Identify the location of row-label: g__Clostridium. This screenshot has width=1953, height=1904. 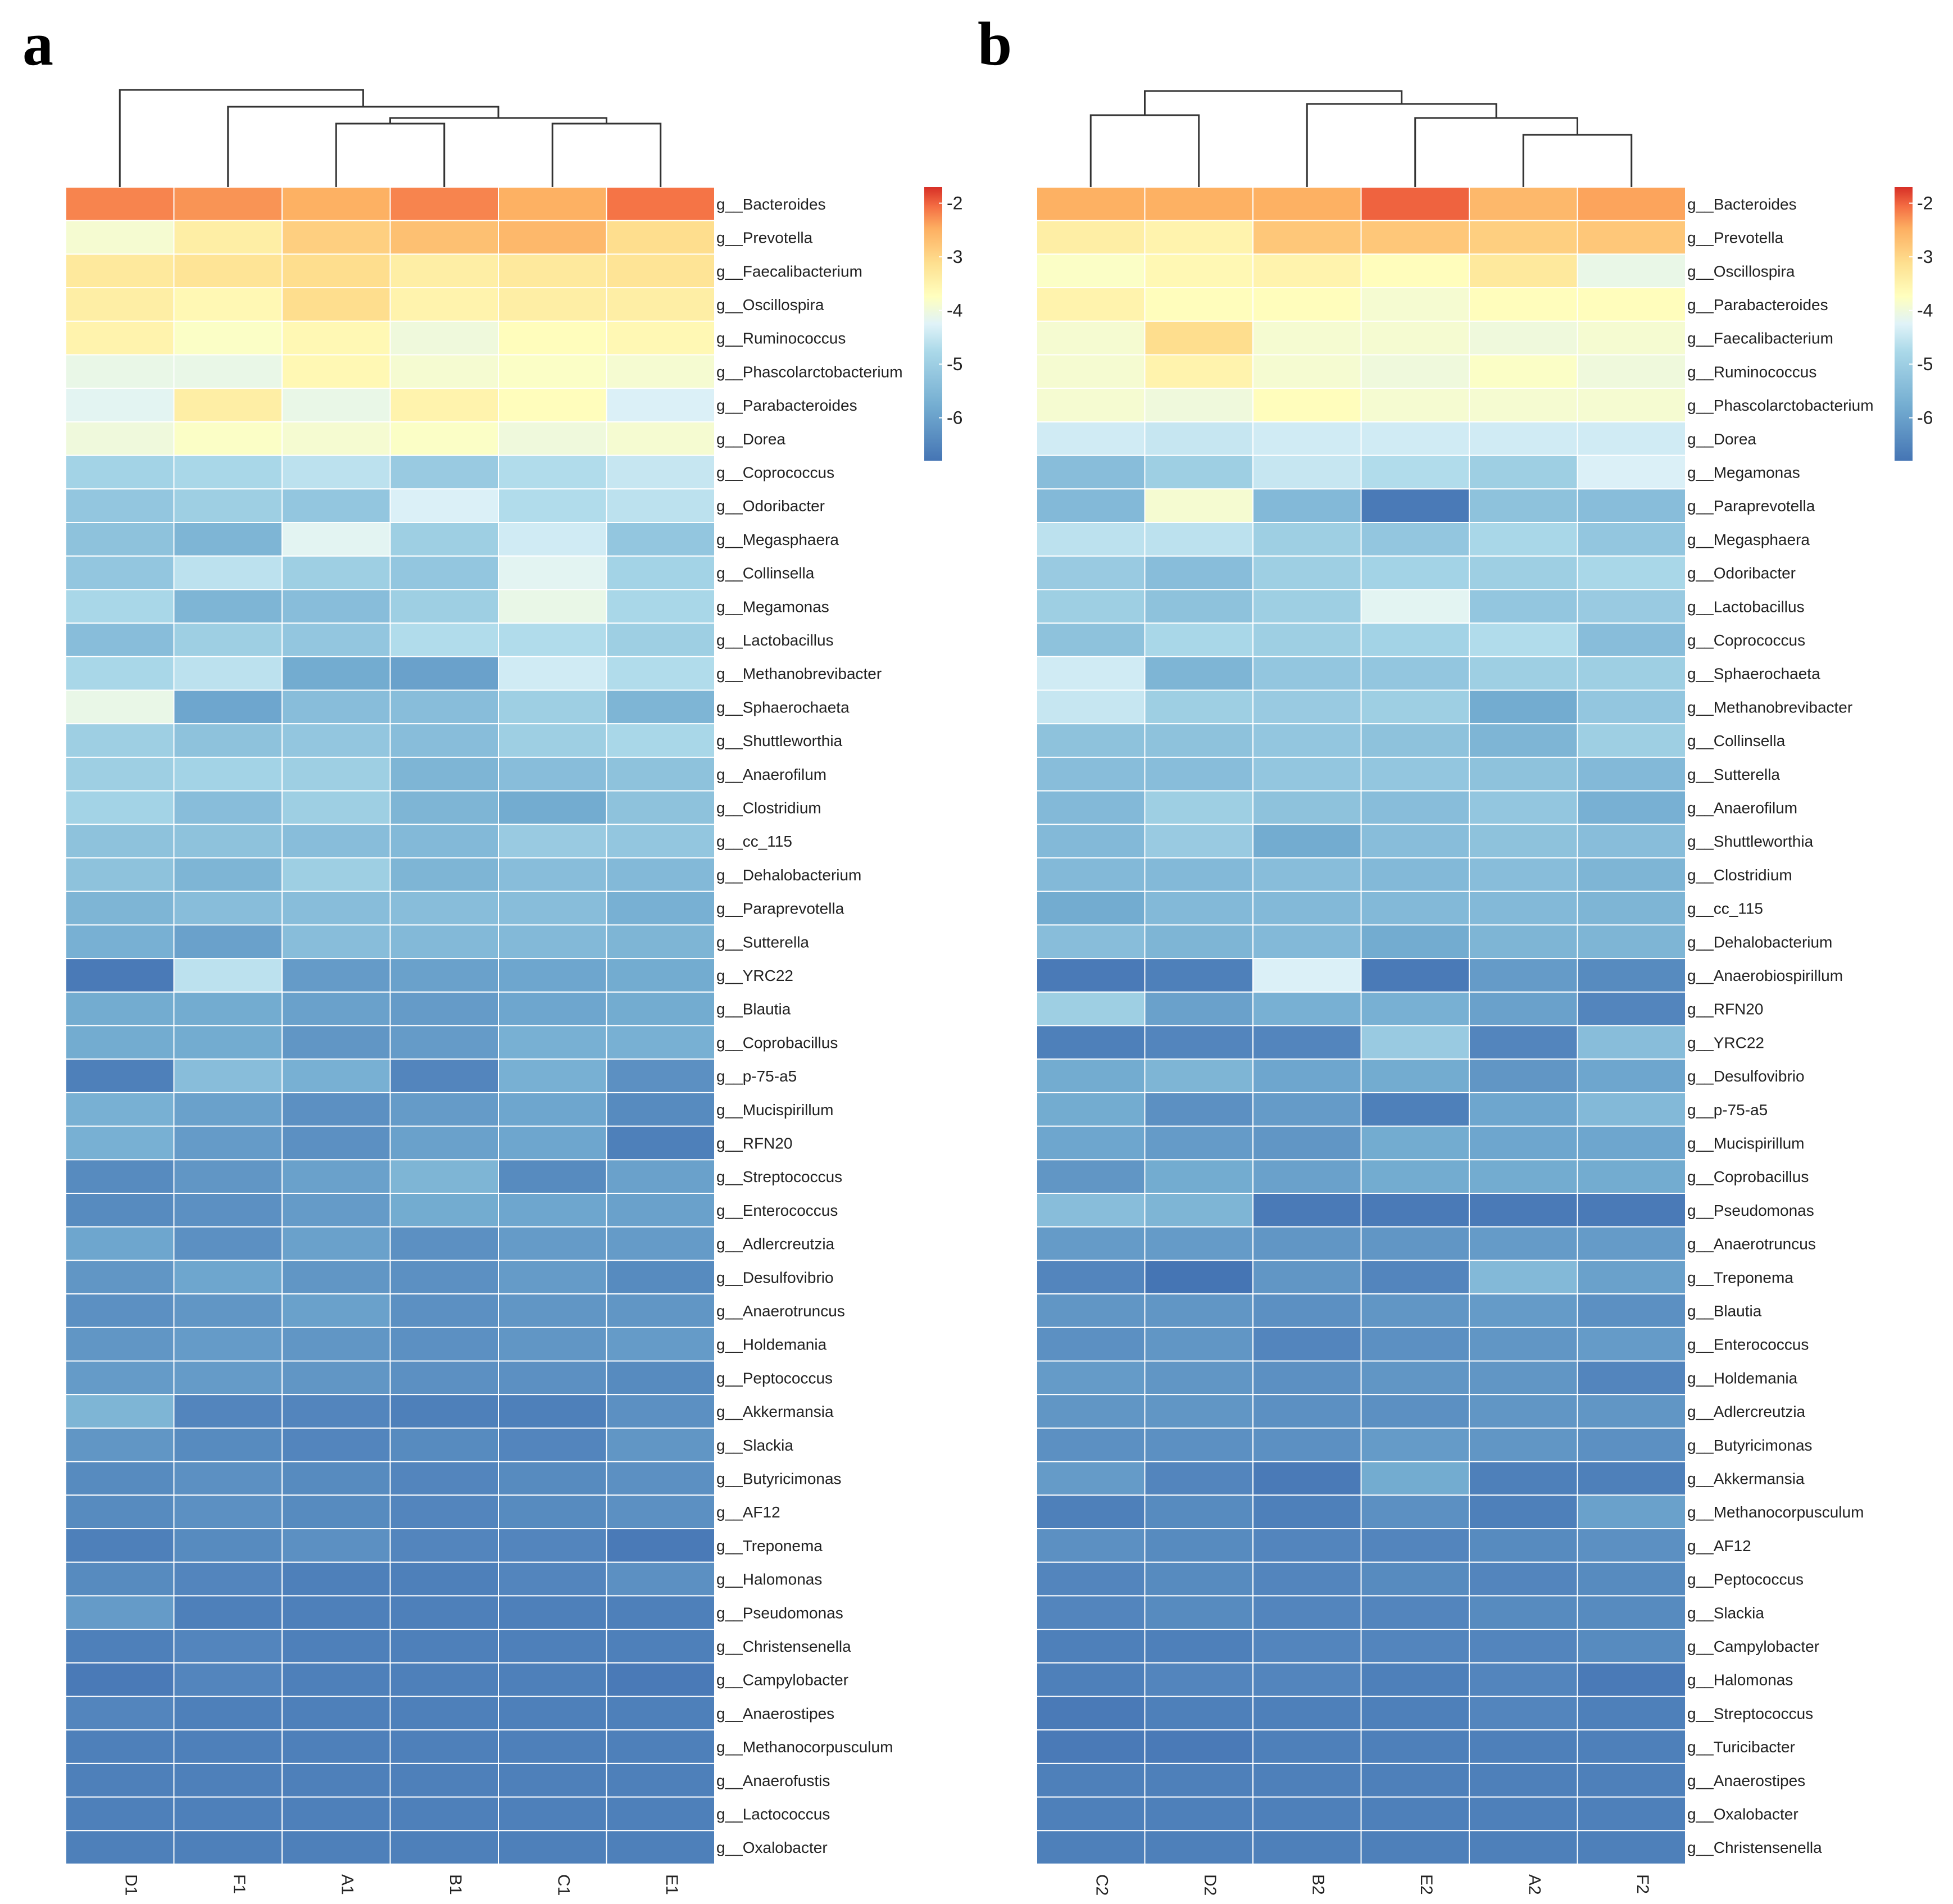
(768, 807).